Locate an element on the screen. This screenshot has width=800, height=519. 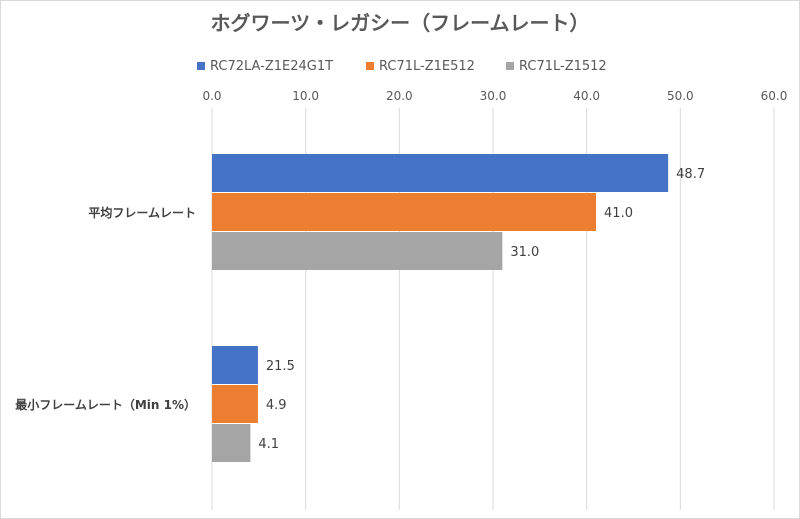
legend-label: RC72LA-Z1E24G1T is located at coordinates (271, 66).